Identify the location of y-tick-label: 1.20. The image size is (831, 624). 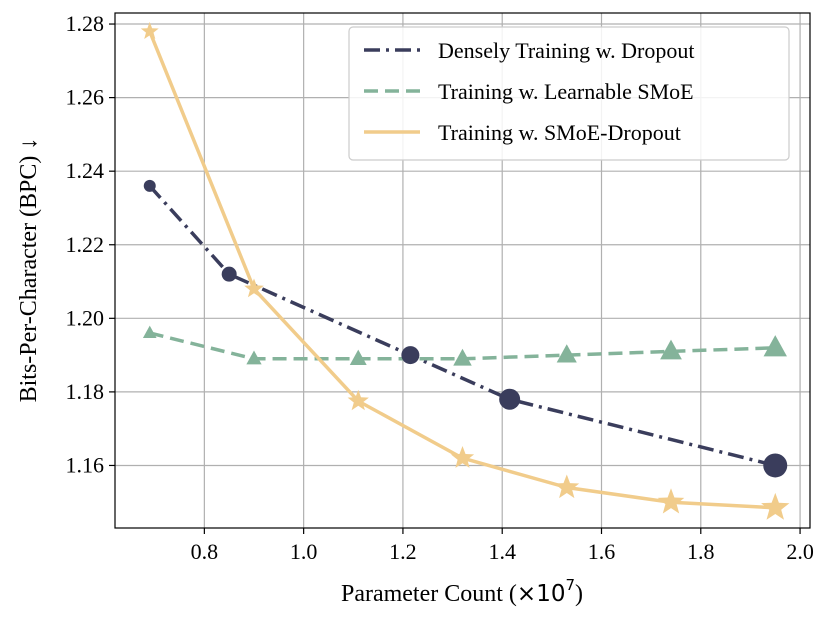
(85, 317).